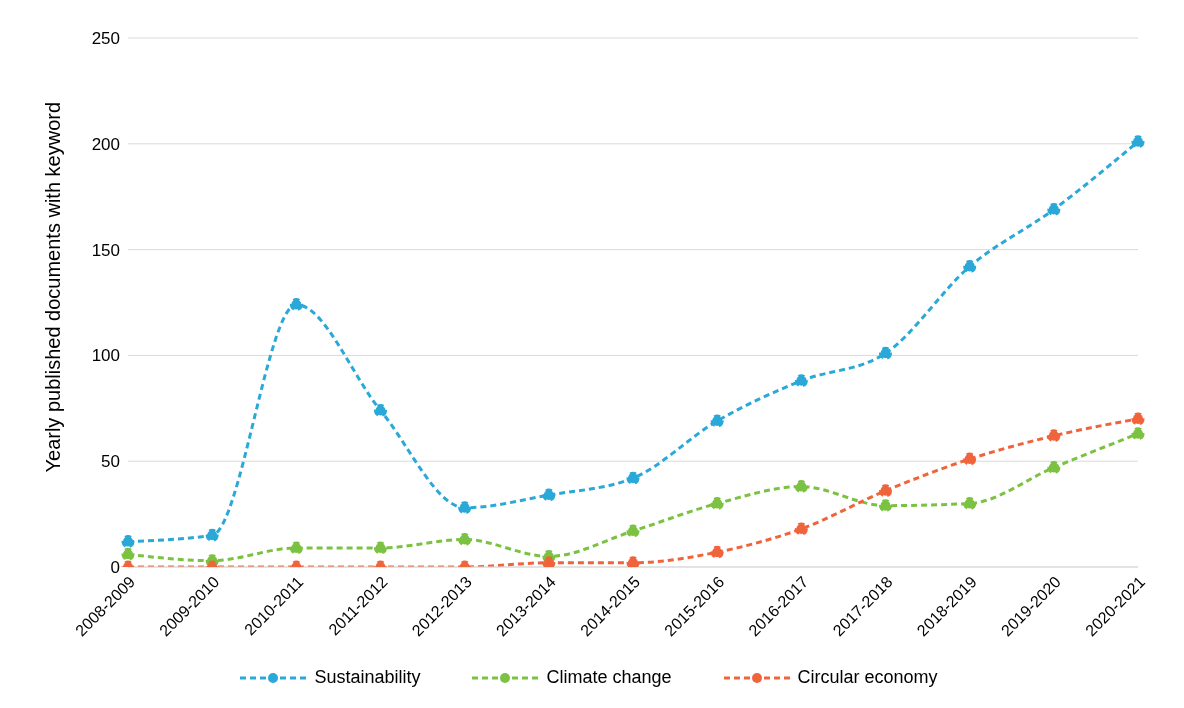 The width and height of the screenshot is (1184, 708). Describe the element at coordinates (608, 677) in the screenshot. I see `legend-label: Climate change` at that location.